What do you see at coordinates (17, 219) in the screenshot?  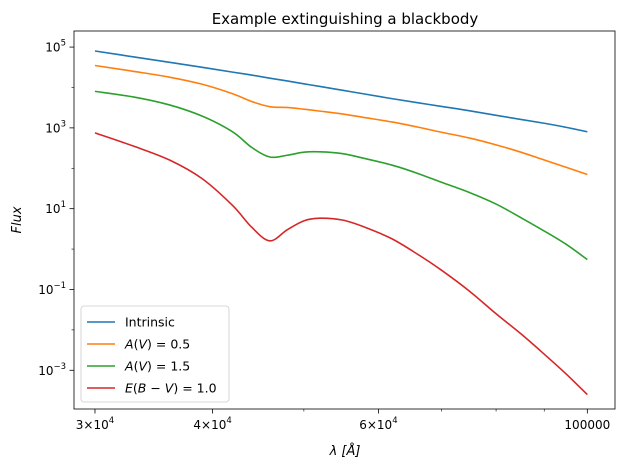 I see `y-axis-label: Flux` at bounding box center [17, 219].